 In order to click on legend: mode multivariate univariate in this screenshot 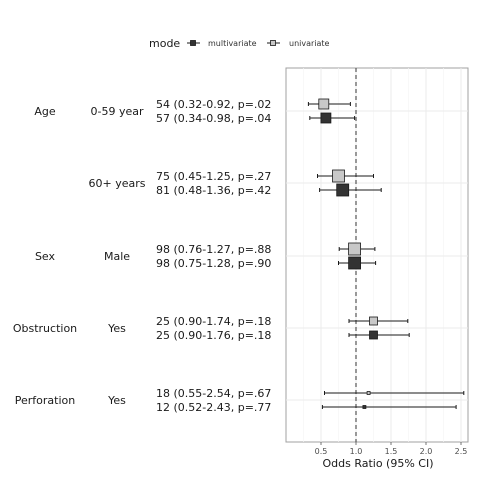, I will do `click(239, 43)`.